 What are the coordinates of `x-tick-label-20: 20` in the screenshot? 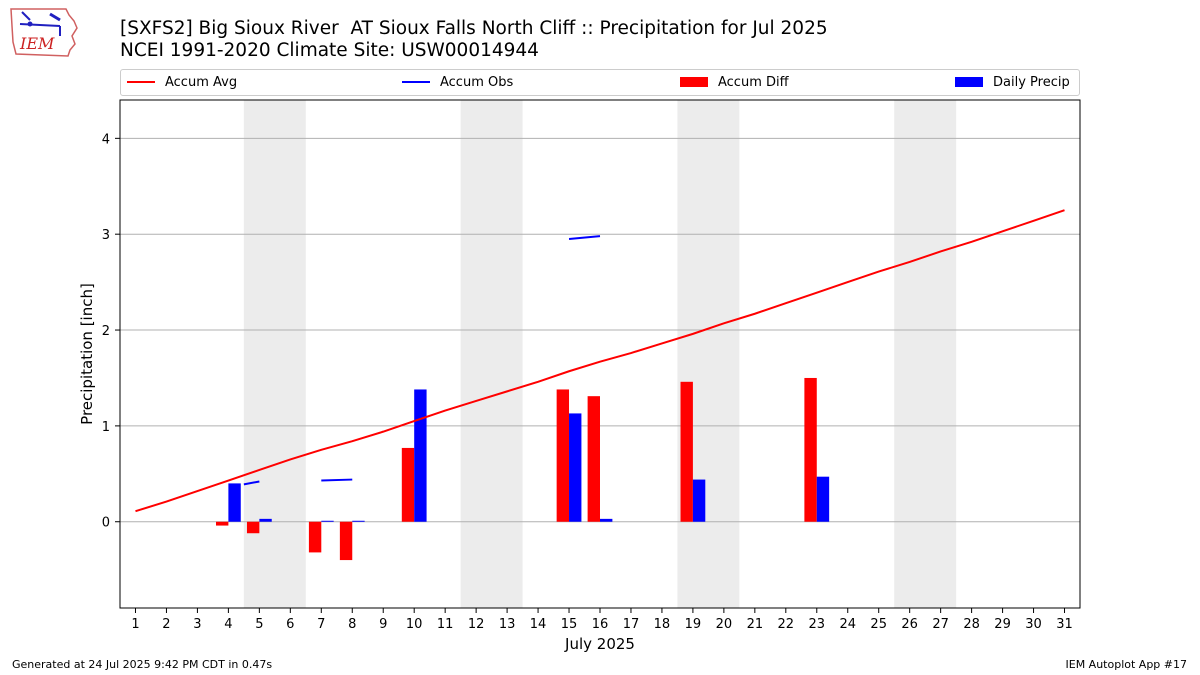 It's located at (724, 624).